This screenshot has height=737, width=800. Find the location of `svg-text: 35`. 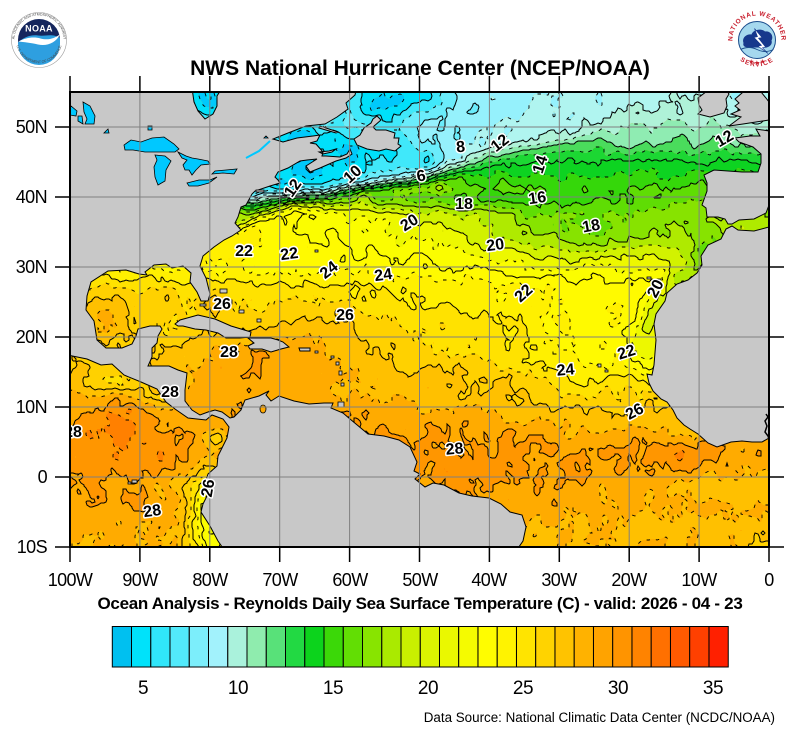

svg-text: 35 is located at coordinates (713, 688).